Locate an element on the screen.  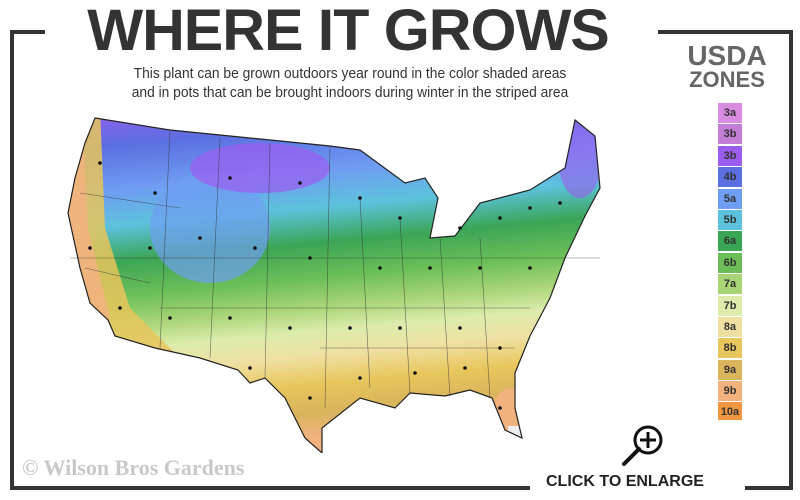
legend-zone-5a: 5a is located at coordinates (730, 198).